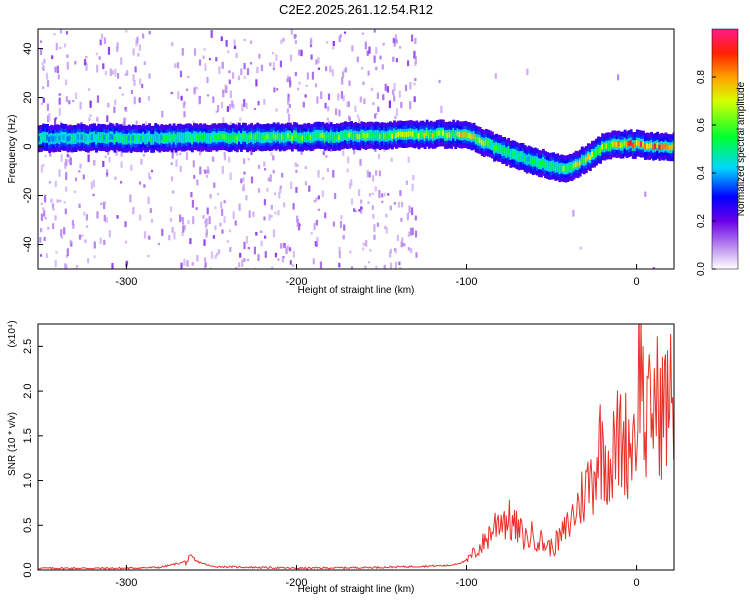  What do you see at coordinates (377, 577) in the screenshot?
I see `bottom-x-axis: -300 -200 -100 0` at bounding box center [377, 577].